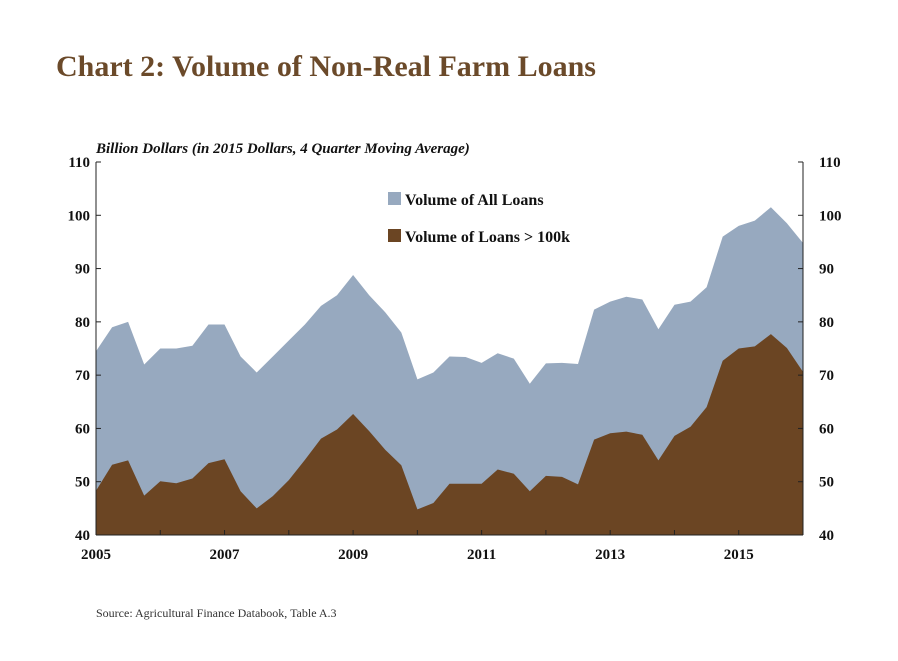 The image size is (898, 661). Describe the element at coordinates (82, 270) in the screenshot. I see `y-tick-label-left: 90` at that location.